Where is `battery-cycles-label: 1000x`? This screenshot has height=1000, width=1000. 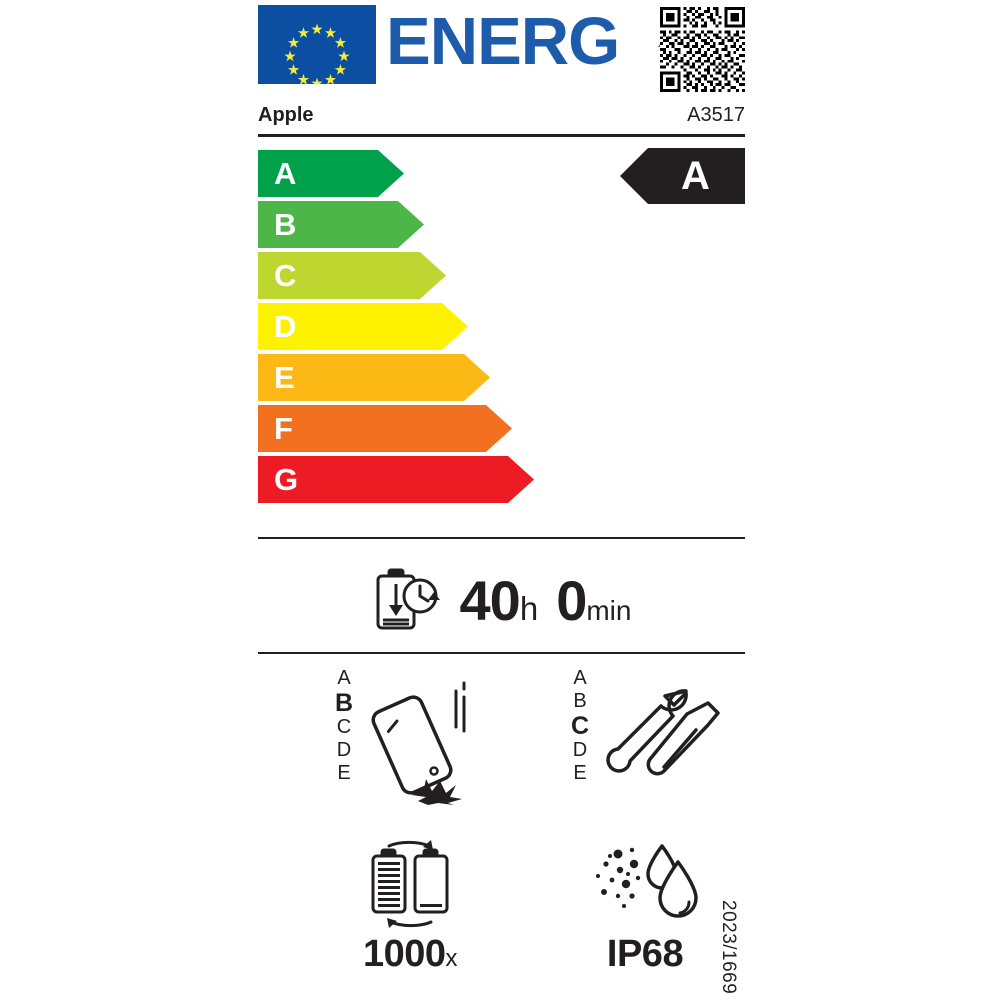
battery-cycles-label: 1000x is located at coordinates (410, 956).